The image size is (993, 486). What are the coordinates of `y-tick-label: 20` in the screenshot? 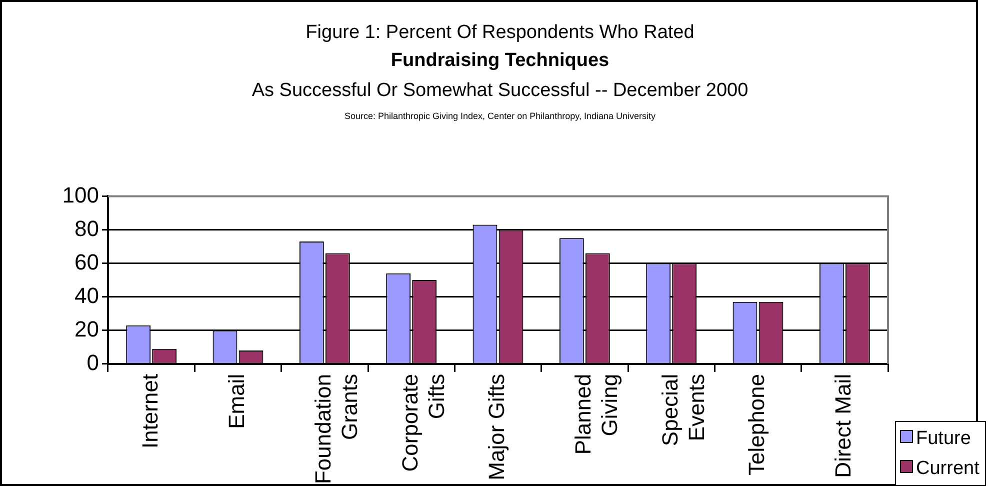 It's located at (86, 329).